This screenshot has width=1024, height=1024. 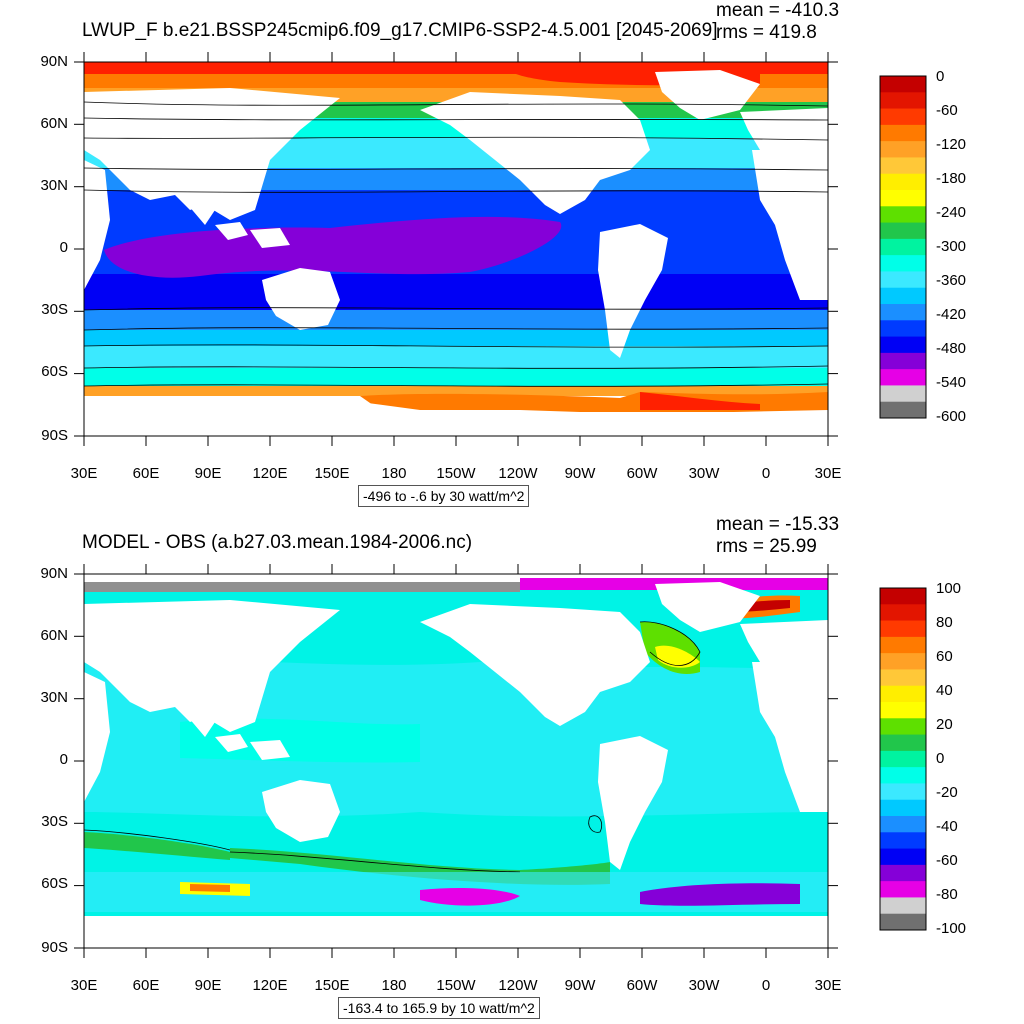 What do you see at coordinates (947, 826) in the screenshot?
I see `colorbar-label: -40` at bounding box center [947, 826].